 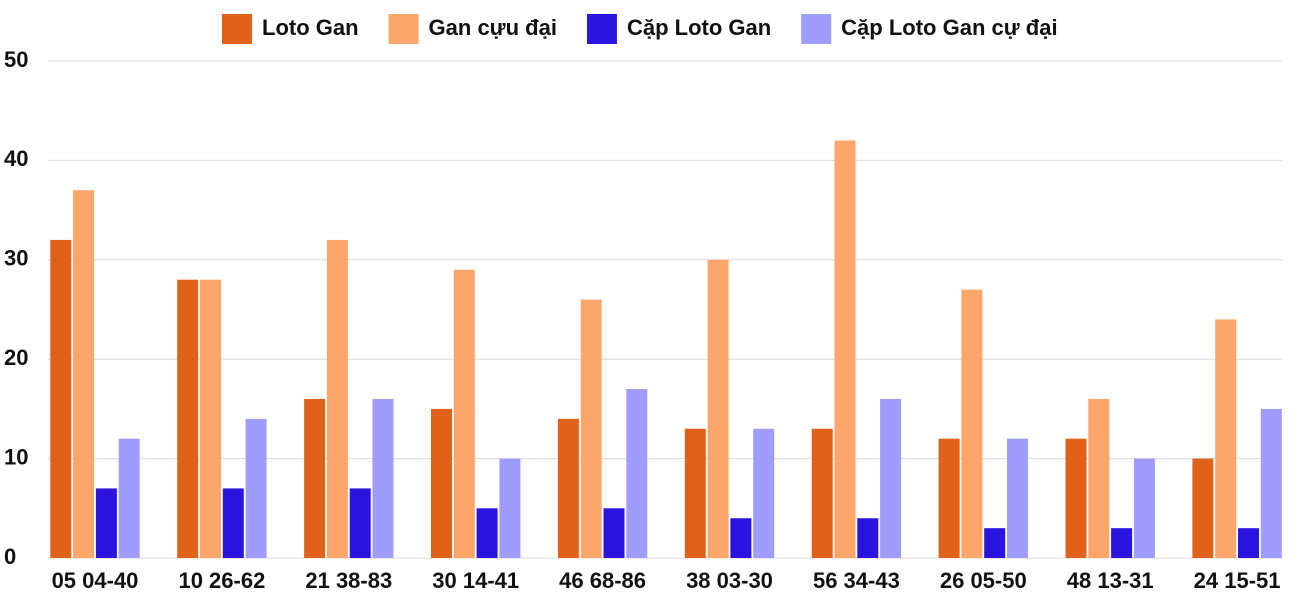 I want to click on y-tick-label: 30, so click(x=16, y=258).